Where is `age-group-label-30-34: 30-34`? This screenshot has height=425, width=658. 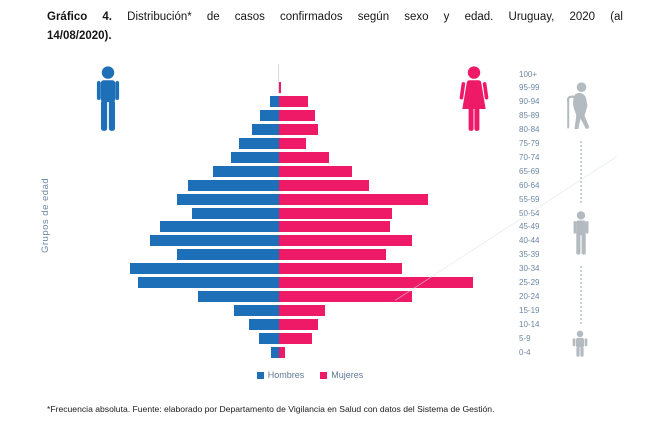 age-group-label-30-34: 30-34 is located at coordinates (529, 269).